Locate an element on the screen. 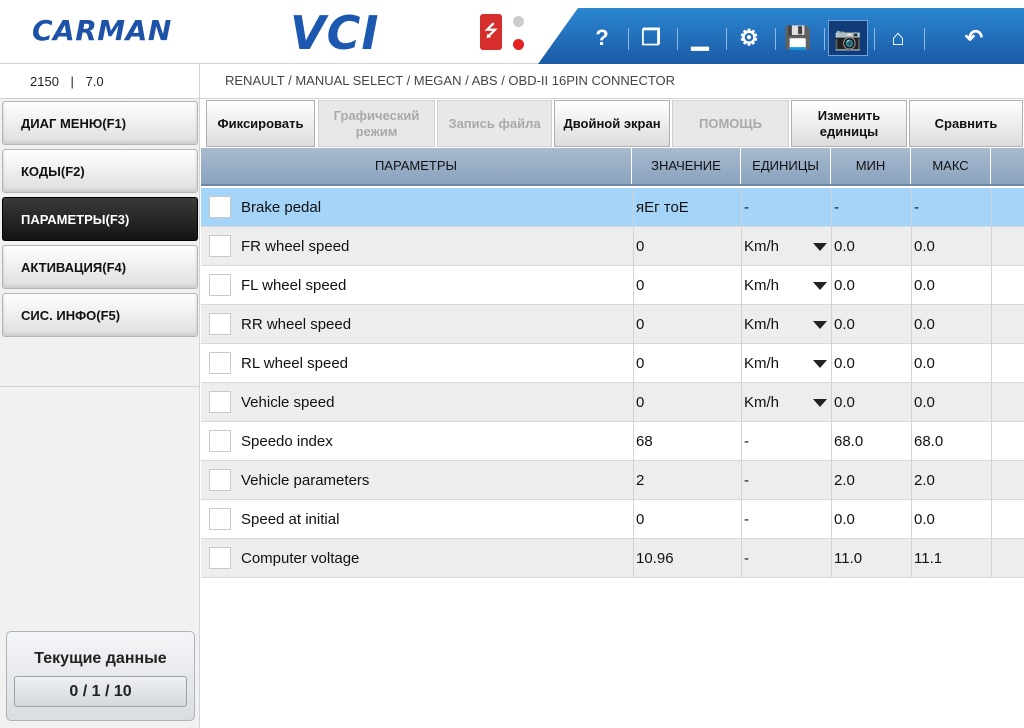 The image size is (1024, 728). param-name: FR wheel speed is located at coordinates (295, 246).